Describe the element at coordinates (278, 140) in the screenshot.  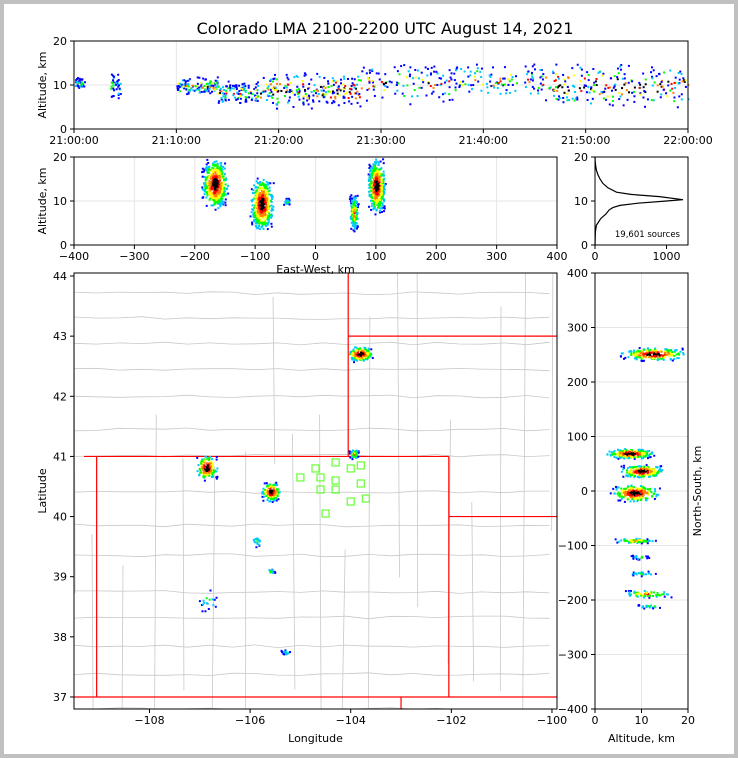
I see `x-tick-label: 21:20:00` at that location.